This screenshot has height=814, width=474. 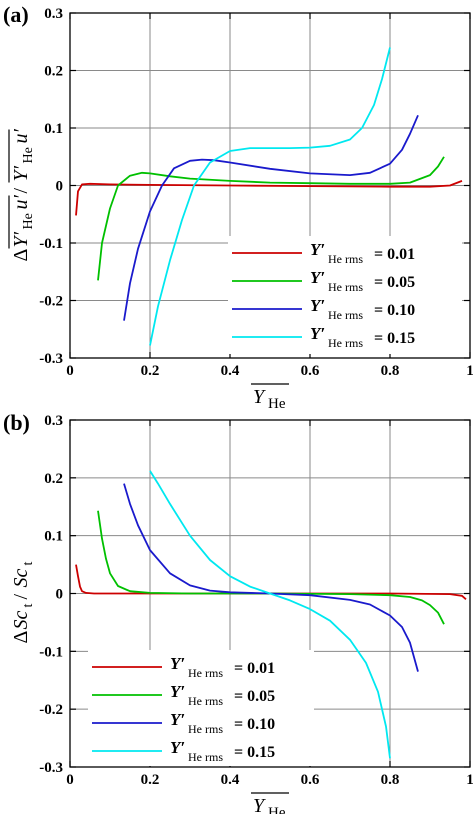 I want to click on panel-label: (a), so click(x=16, y=14).